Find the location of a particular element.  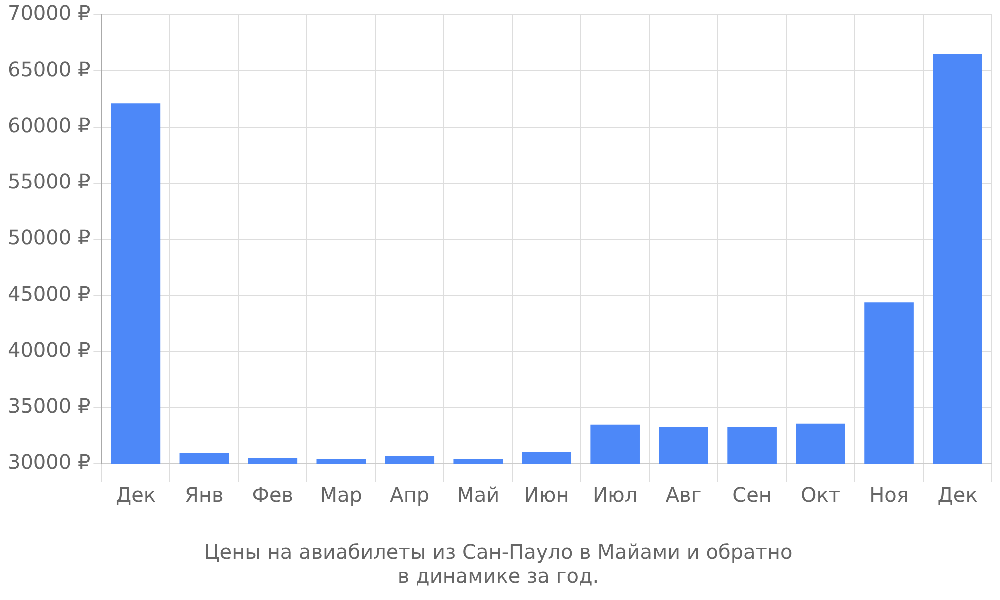

x-tick-label: Авг is located at coordinates (684, 495).